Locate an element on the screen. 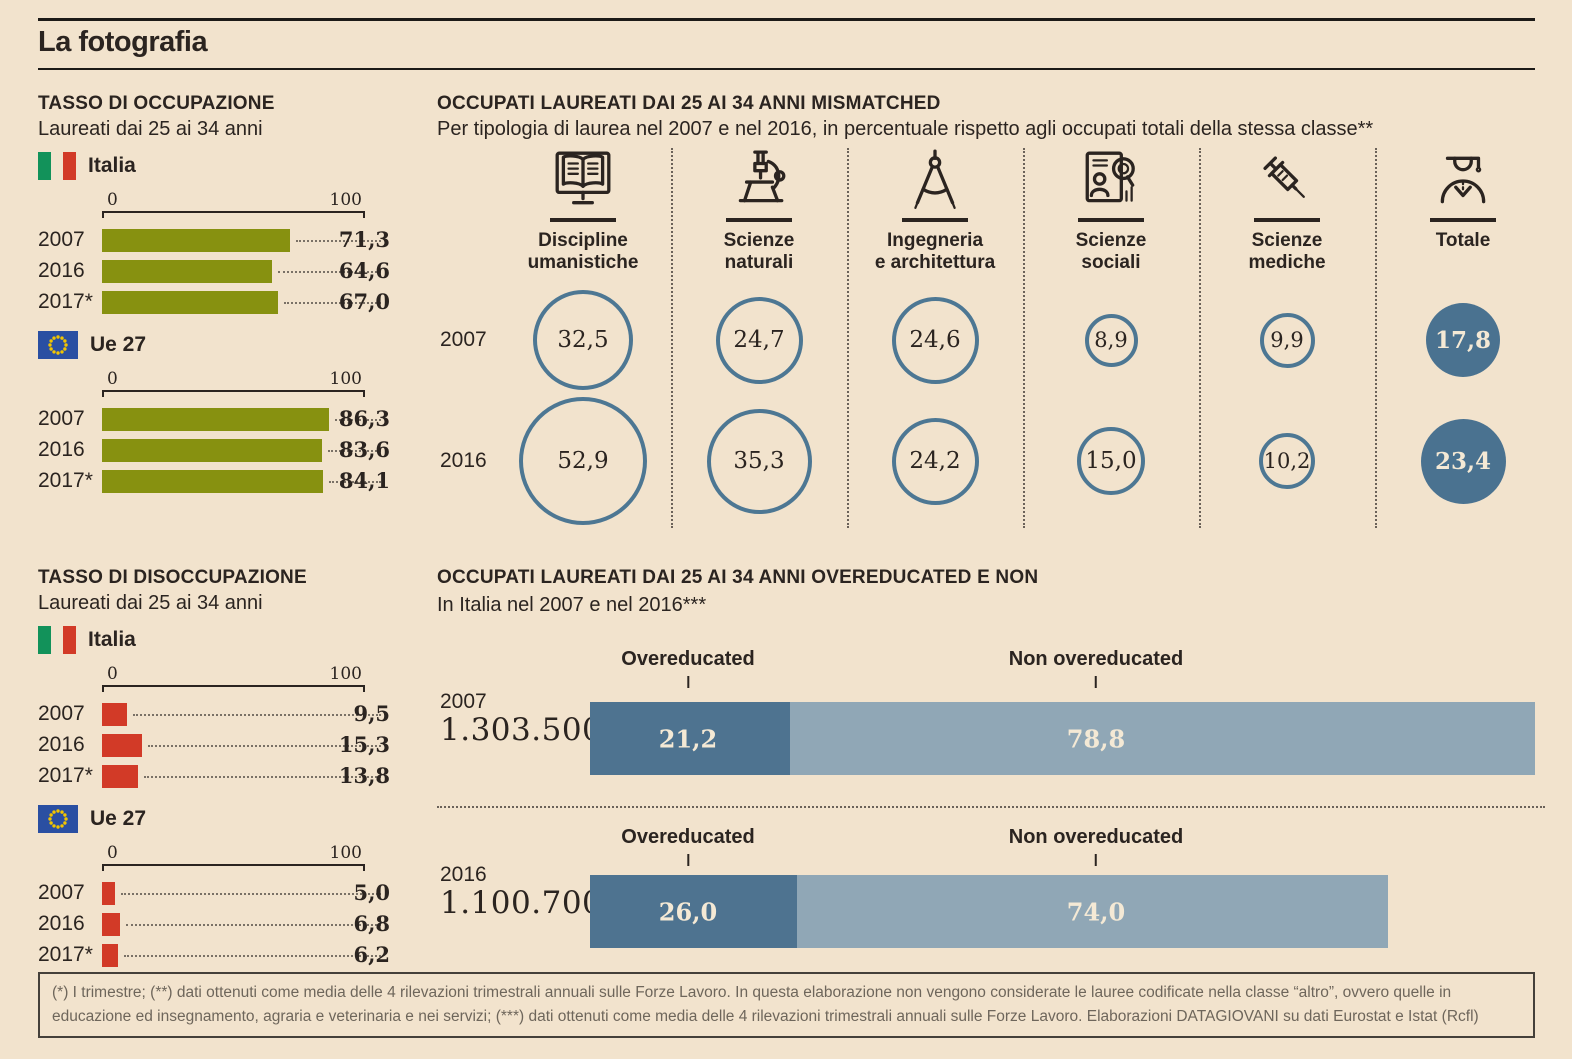 This screenshot has height=1059, width=1572. legend-label: Italia is located at coordinates (112, 165).